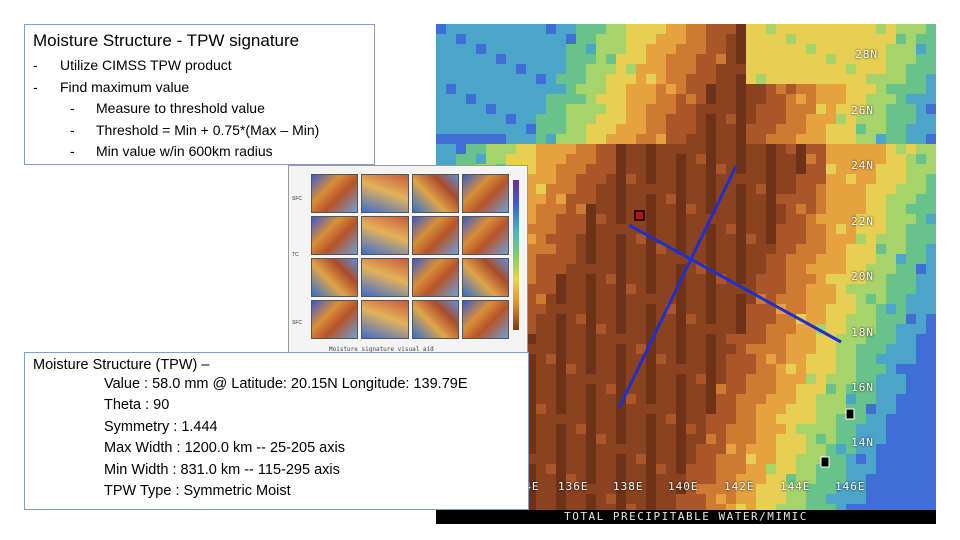  Describe the element at coordinates (686, 517) in the screenshot. I see `map-caption: TOTAL PRECIPITABLE WATER/MIMIC` at that location.